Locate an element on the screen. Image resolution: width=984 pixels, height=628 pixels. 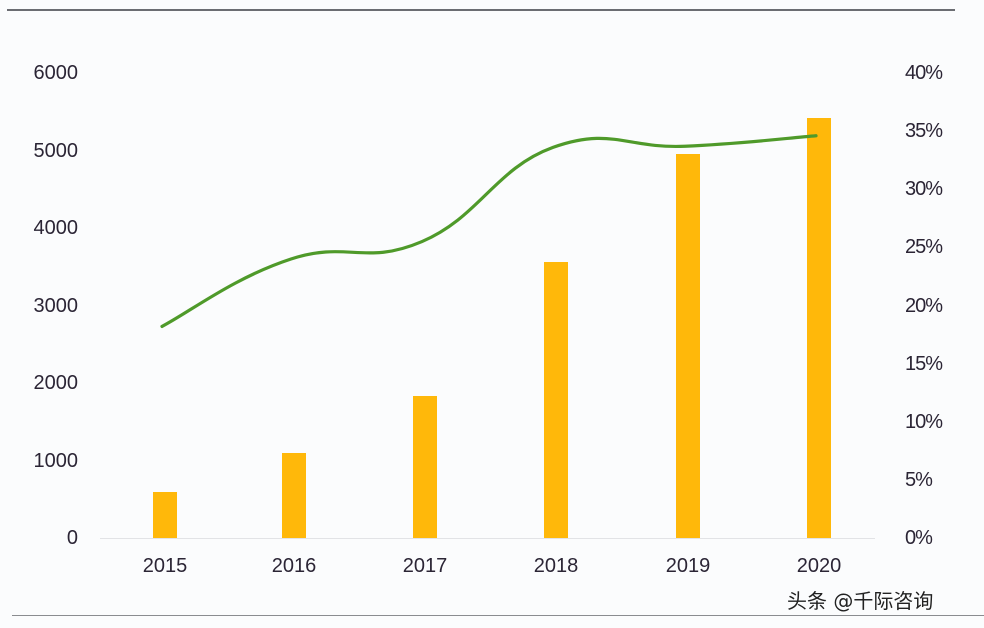
left-tick-label: 6000 is located at coordinates (56, 73).